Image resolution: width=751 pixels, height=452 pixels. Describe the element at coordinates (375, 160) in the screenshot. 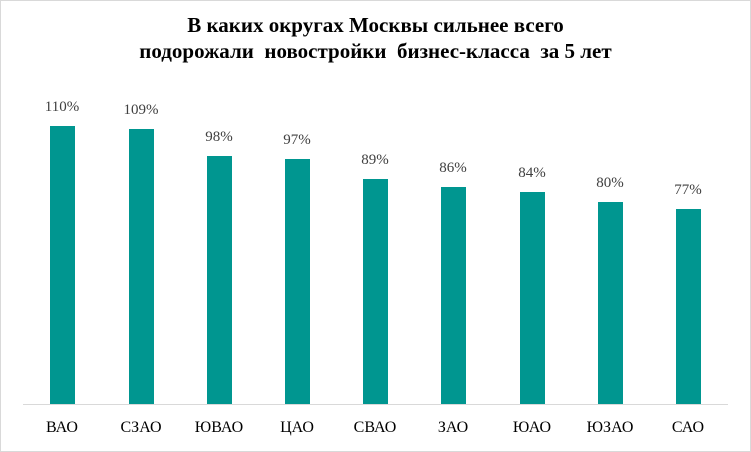

I see `data-label: 89%` at that location.